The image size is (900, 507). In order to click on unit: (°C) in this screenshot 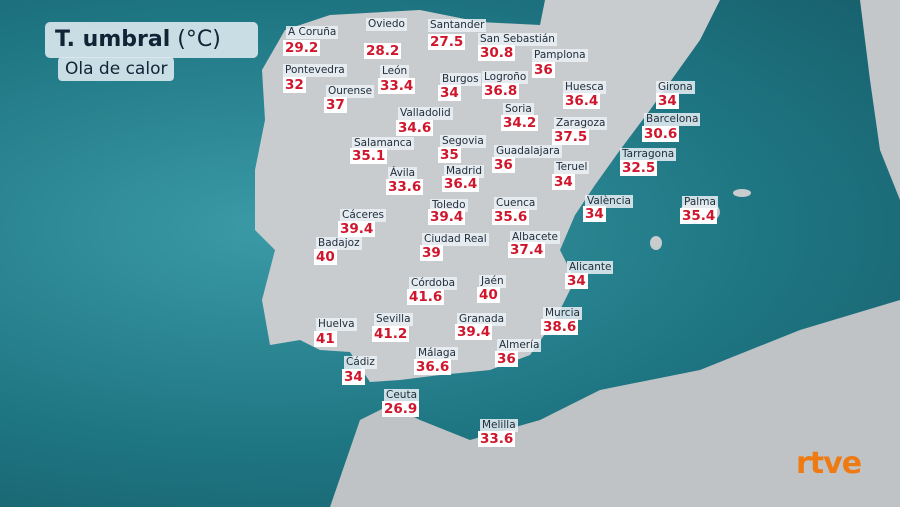, I will do `click(199, 39)`.